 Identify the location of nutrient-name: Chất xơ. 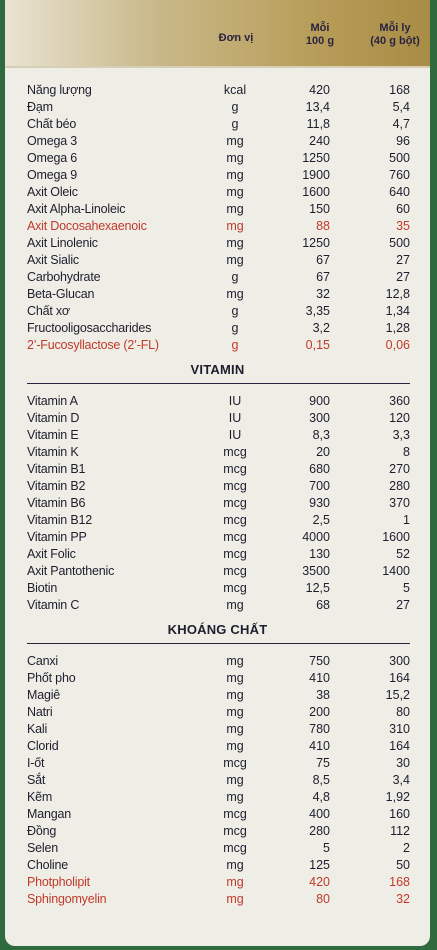
(48, 311).